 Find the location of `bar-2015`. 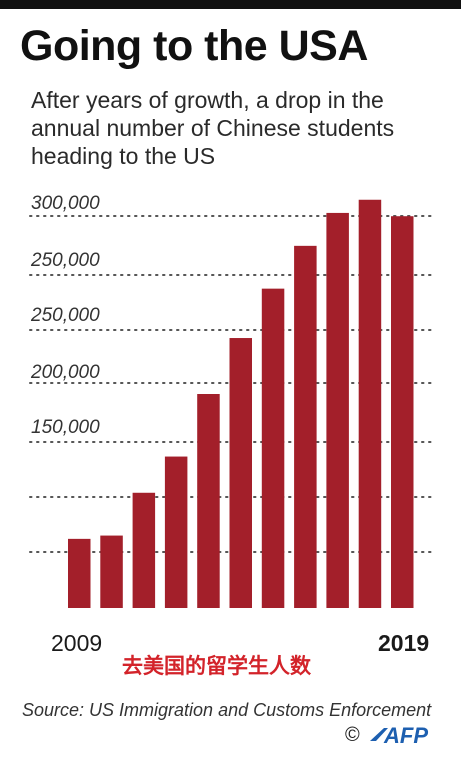

bar-2015 is located at coordinates (273, 448).